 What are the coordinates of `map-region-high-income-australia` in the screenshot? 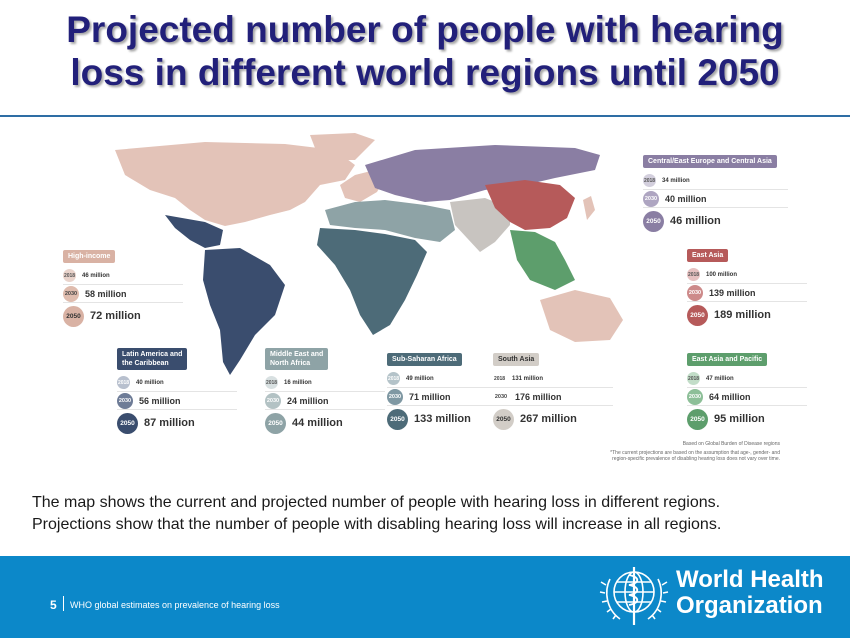 It's located at (581, 316).